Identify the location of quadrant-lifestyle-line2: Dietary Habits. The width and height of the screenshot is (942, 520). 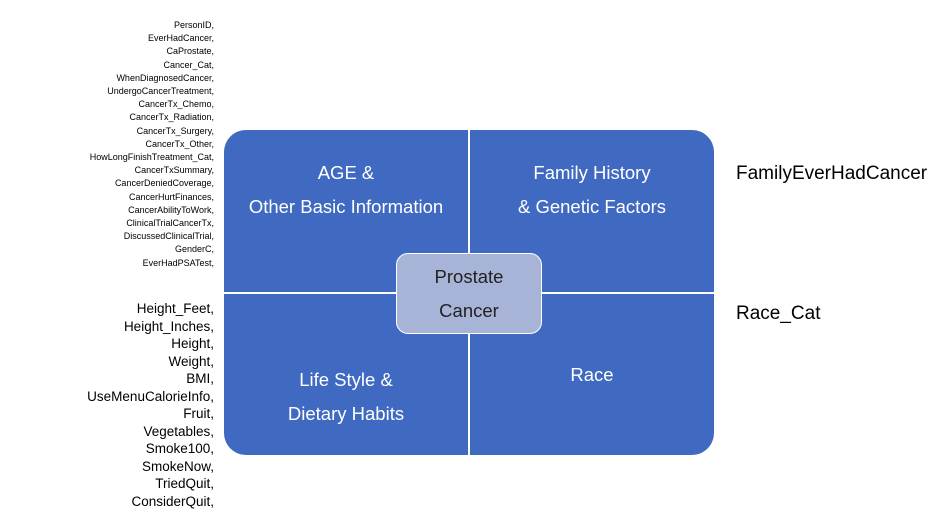
(346, 413).